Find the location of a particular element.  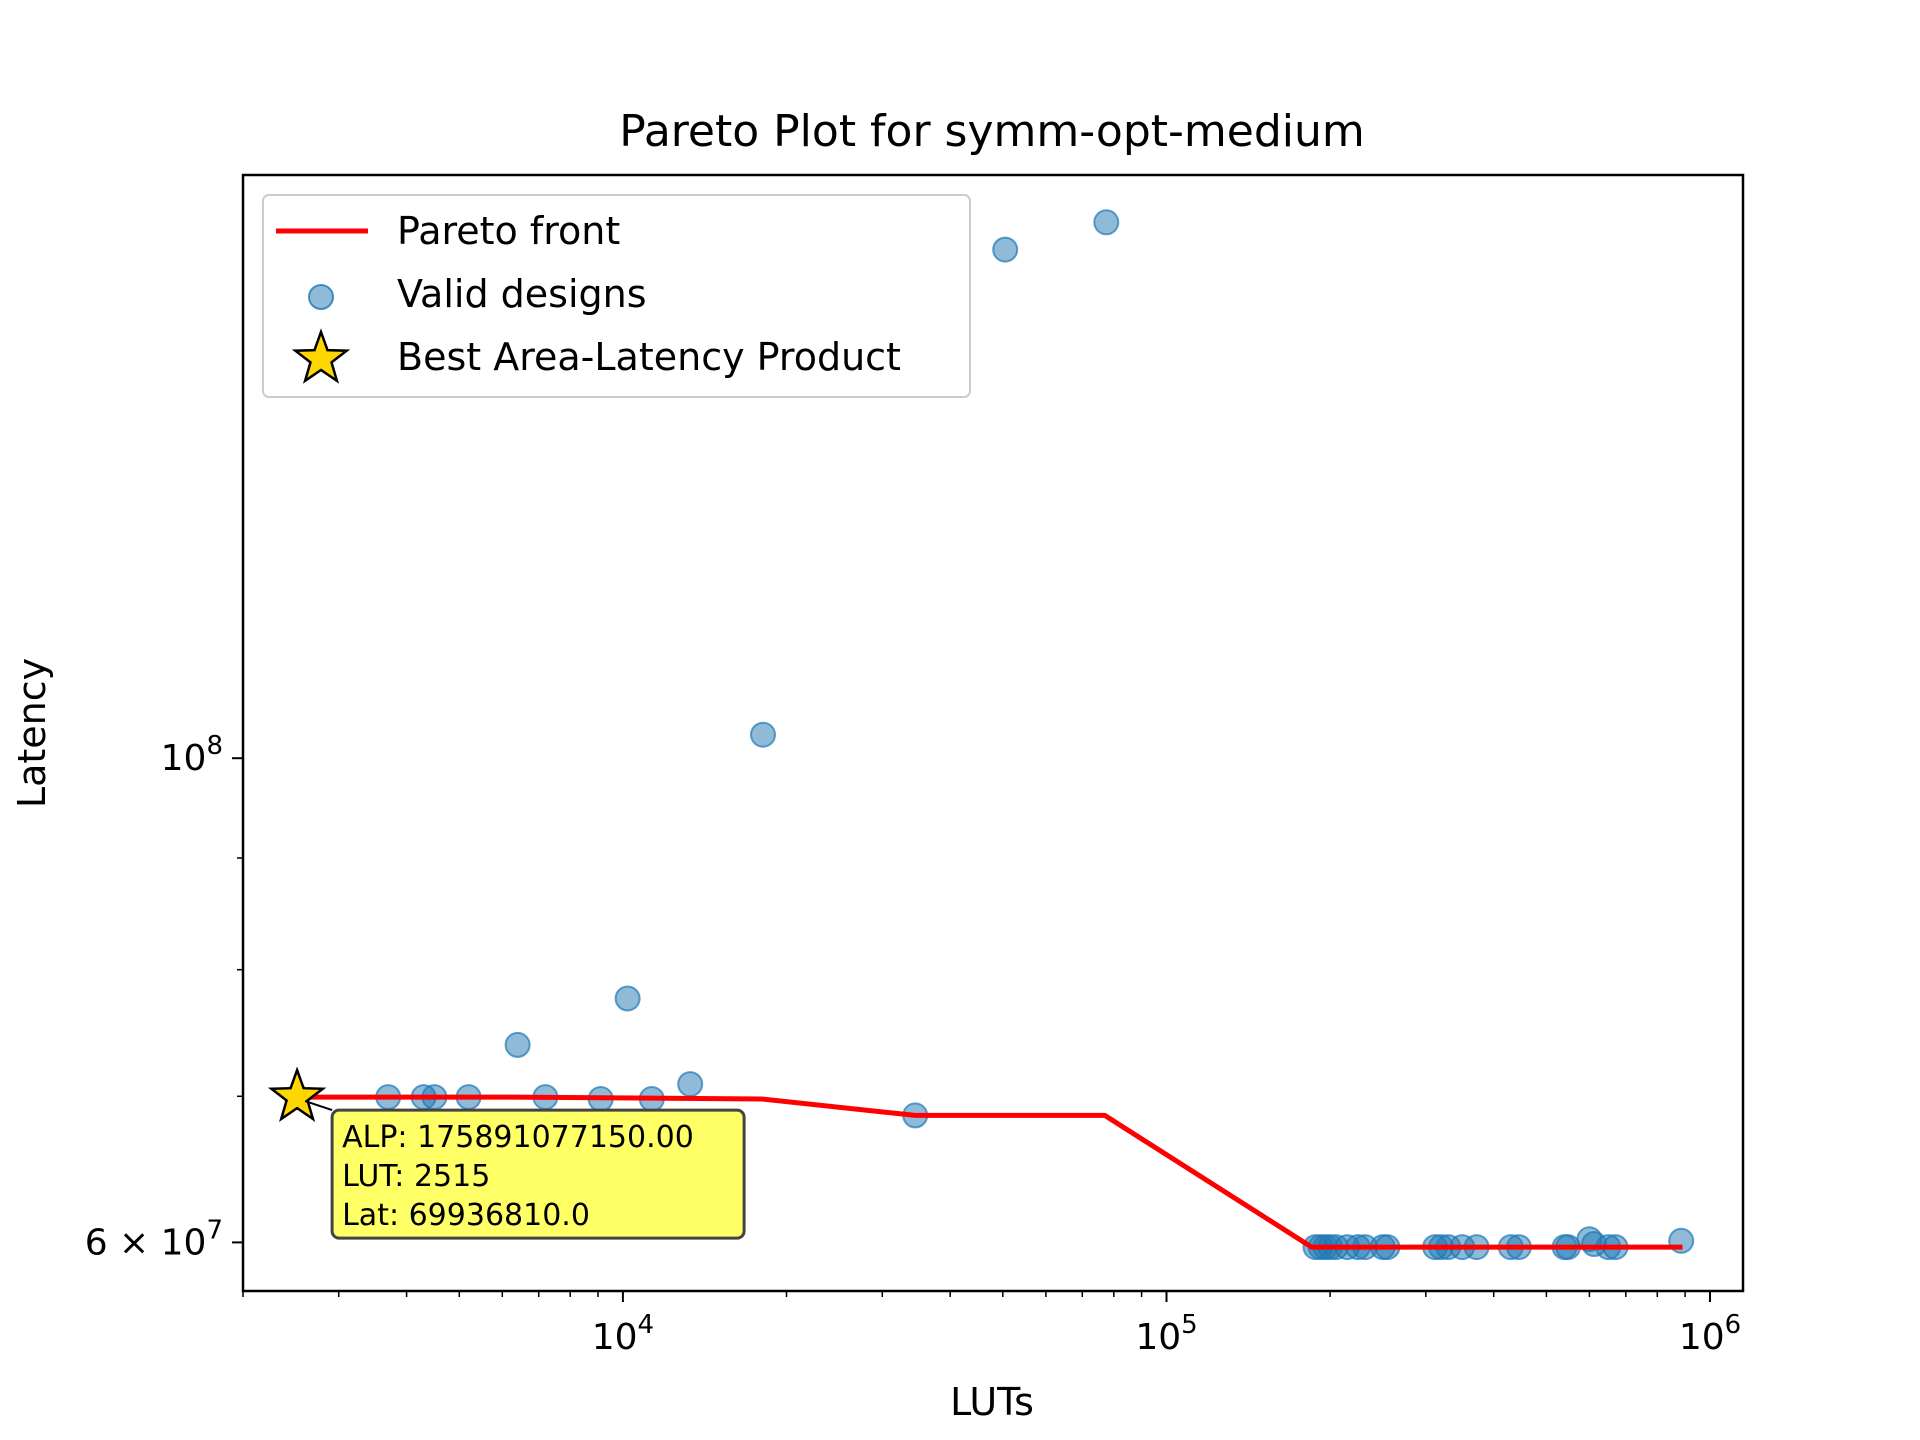

chart-title: Pareto Plot for symm-opt-medium is located at coordinates (991, 131).